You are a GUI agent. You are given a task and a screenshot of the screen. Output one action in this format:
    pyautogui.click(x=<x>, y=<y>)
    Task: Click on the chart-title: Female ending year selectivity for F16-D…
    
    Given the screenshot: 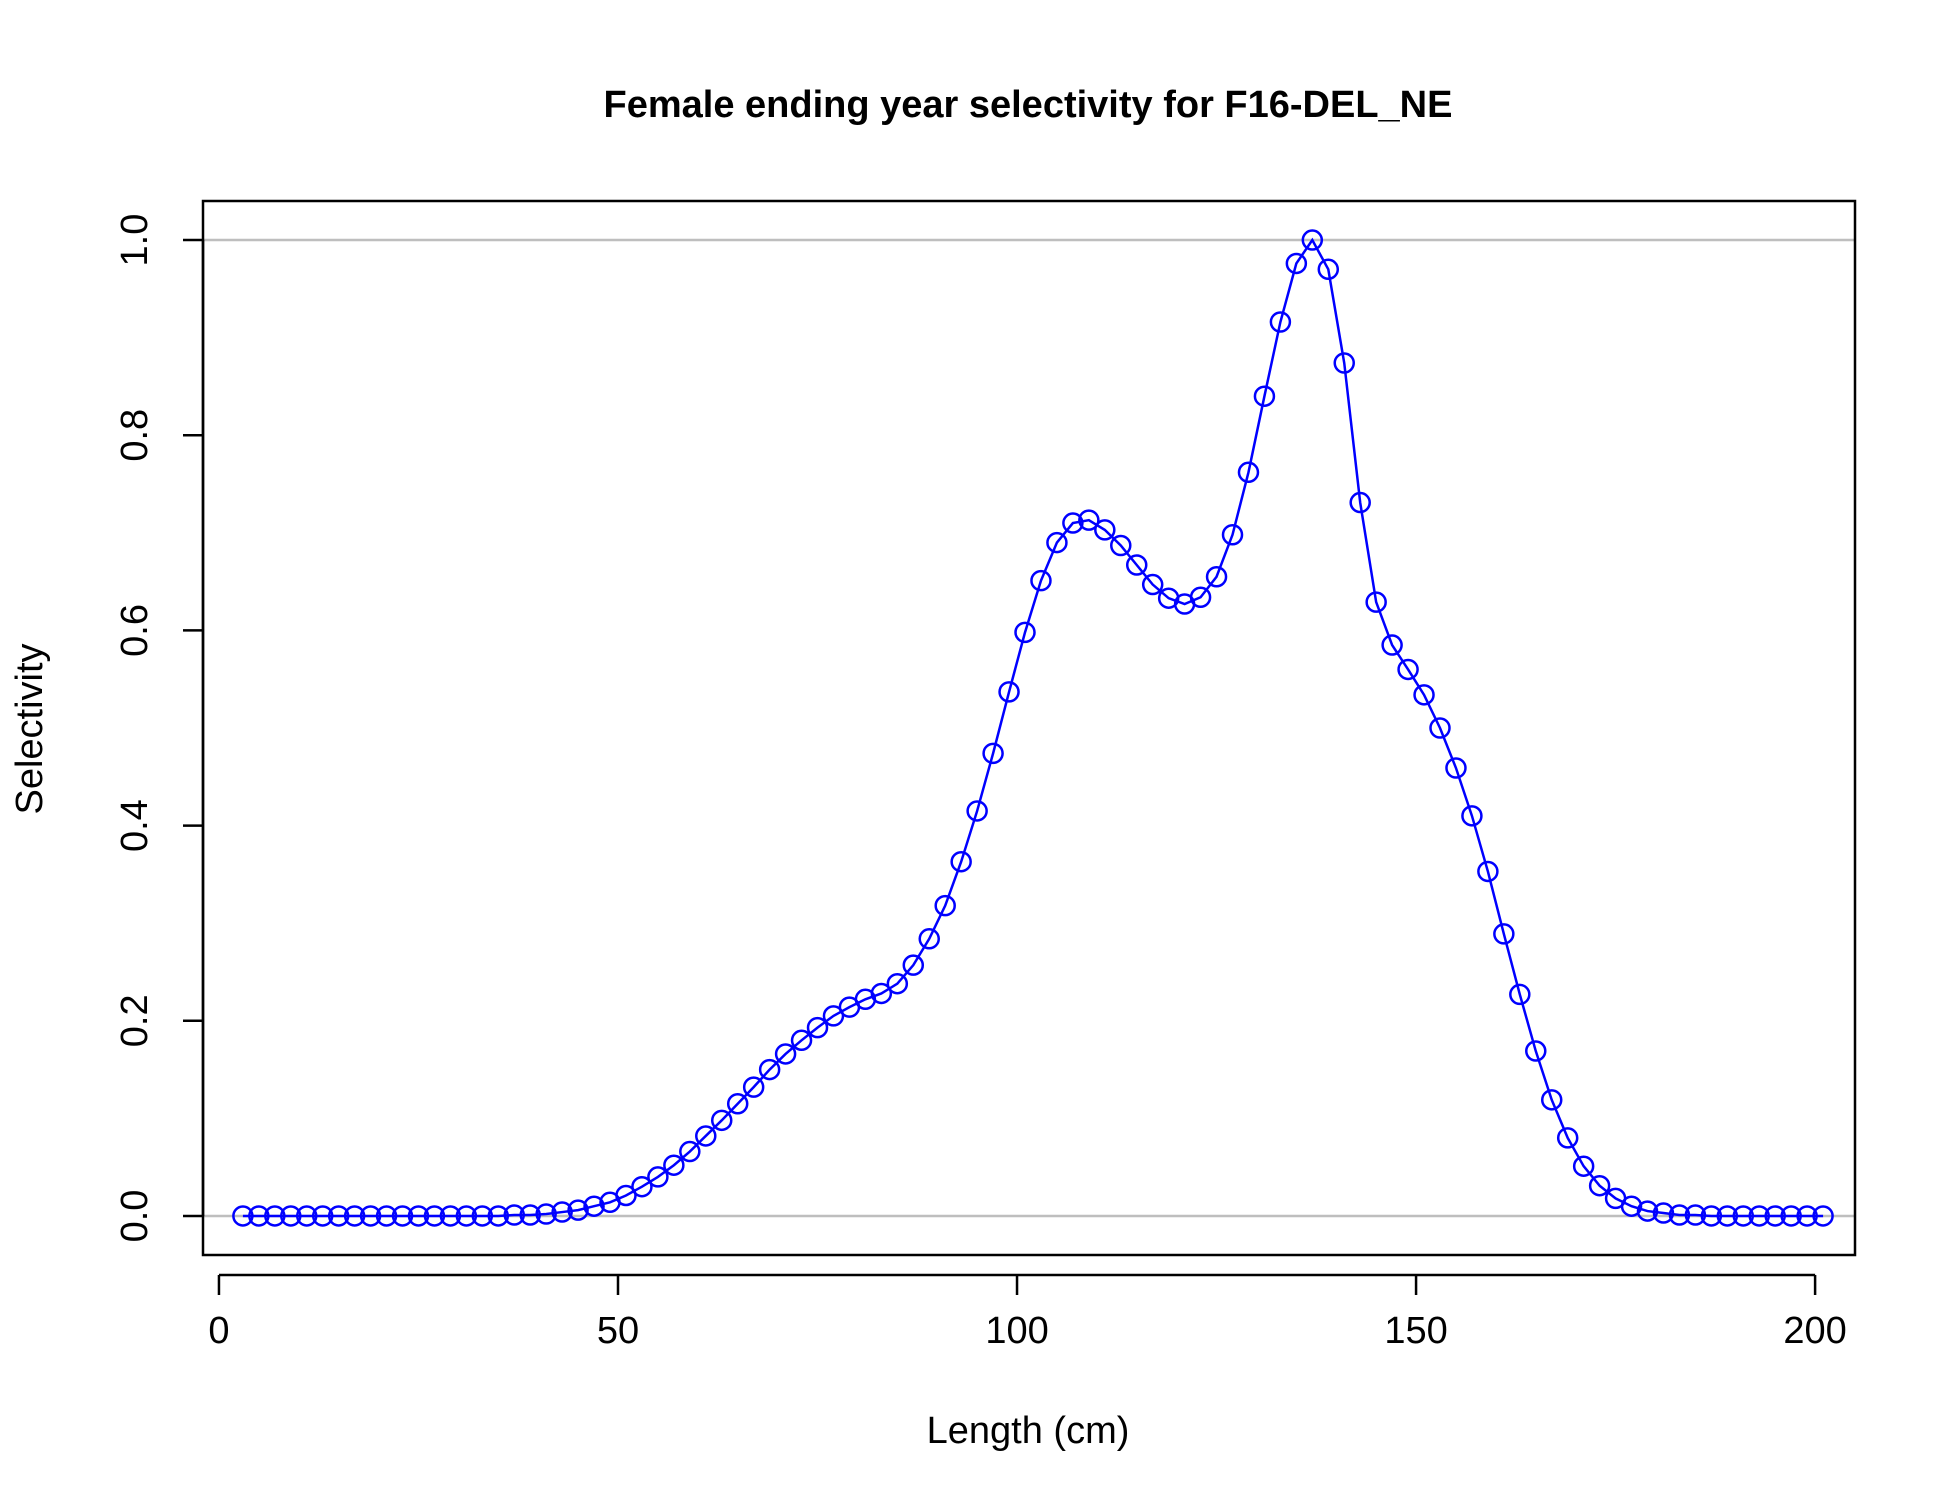 What is the action you would take?
    pyautogui.click(x=1028, y=105)
    